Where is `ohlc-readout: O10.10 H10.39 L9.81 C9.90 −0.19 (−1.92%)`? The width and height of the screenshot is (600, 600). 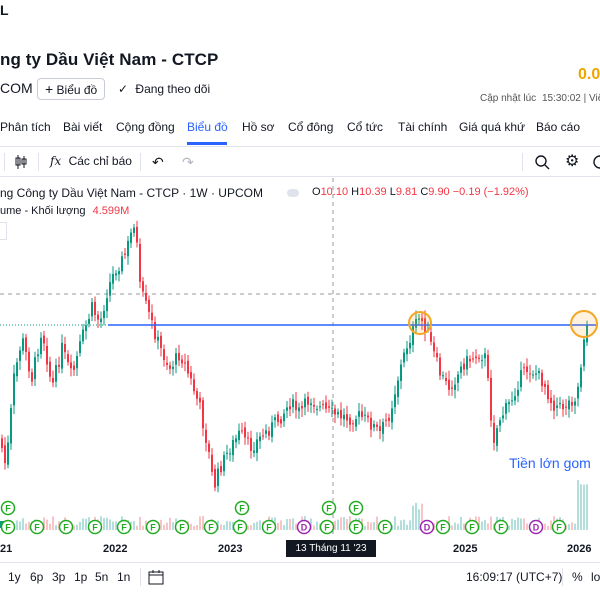 ohlc-readout: O10.10 H10.39 L9.81 C9.90 −0.19 (−1.92%) is located at coordinates (420, 192).